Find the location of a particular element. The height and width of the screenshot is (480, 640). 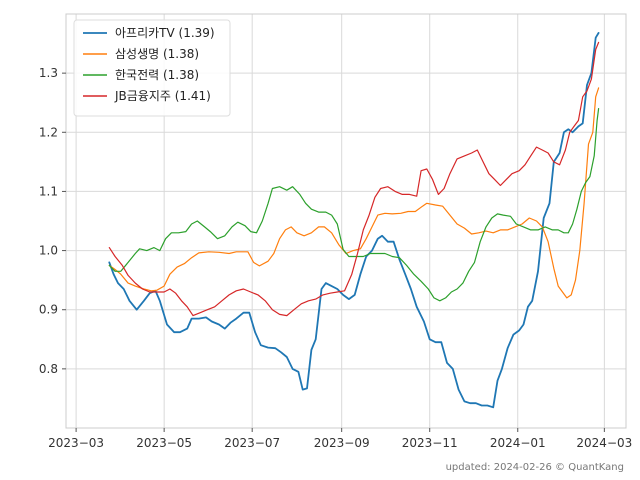

y-tick-label: 1.3 is located at coordinates (48, 73).